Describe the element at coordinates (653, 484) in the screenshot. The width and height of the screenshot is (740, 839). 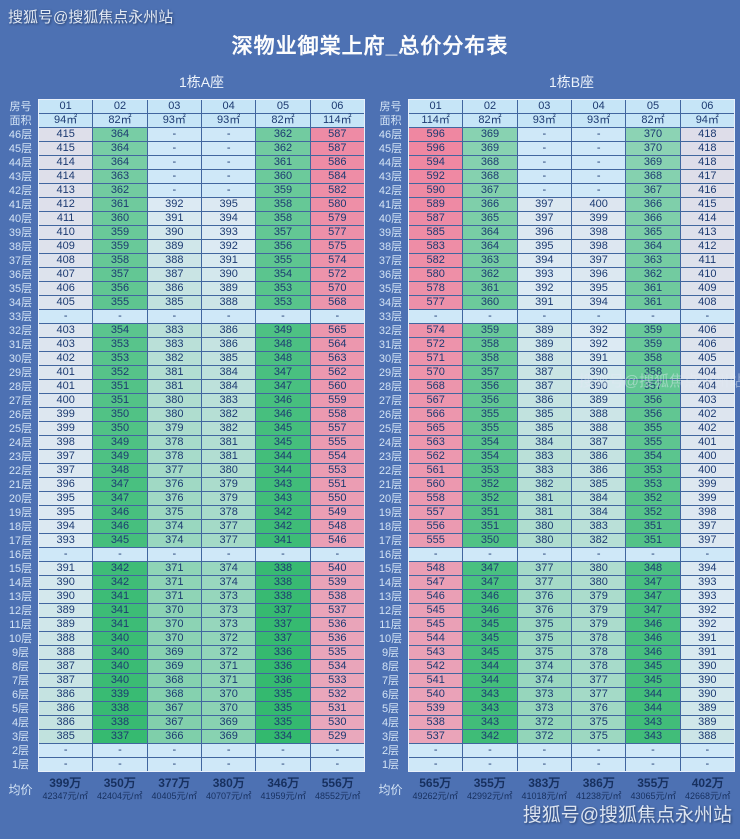
I see `price-cell: 353` at that location.